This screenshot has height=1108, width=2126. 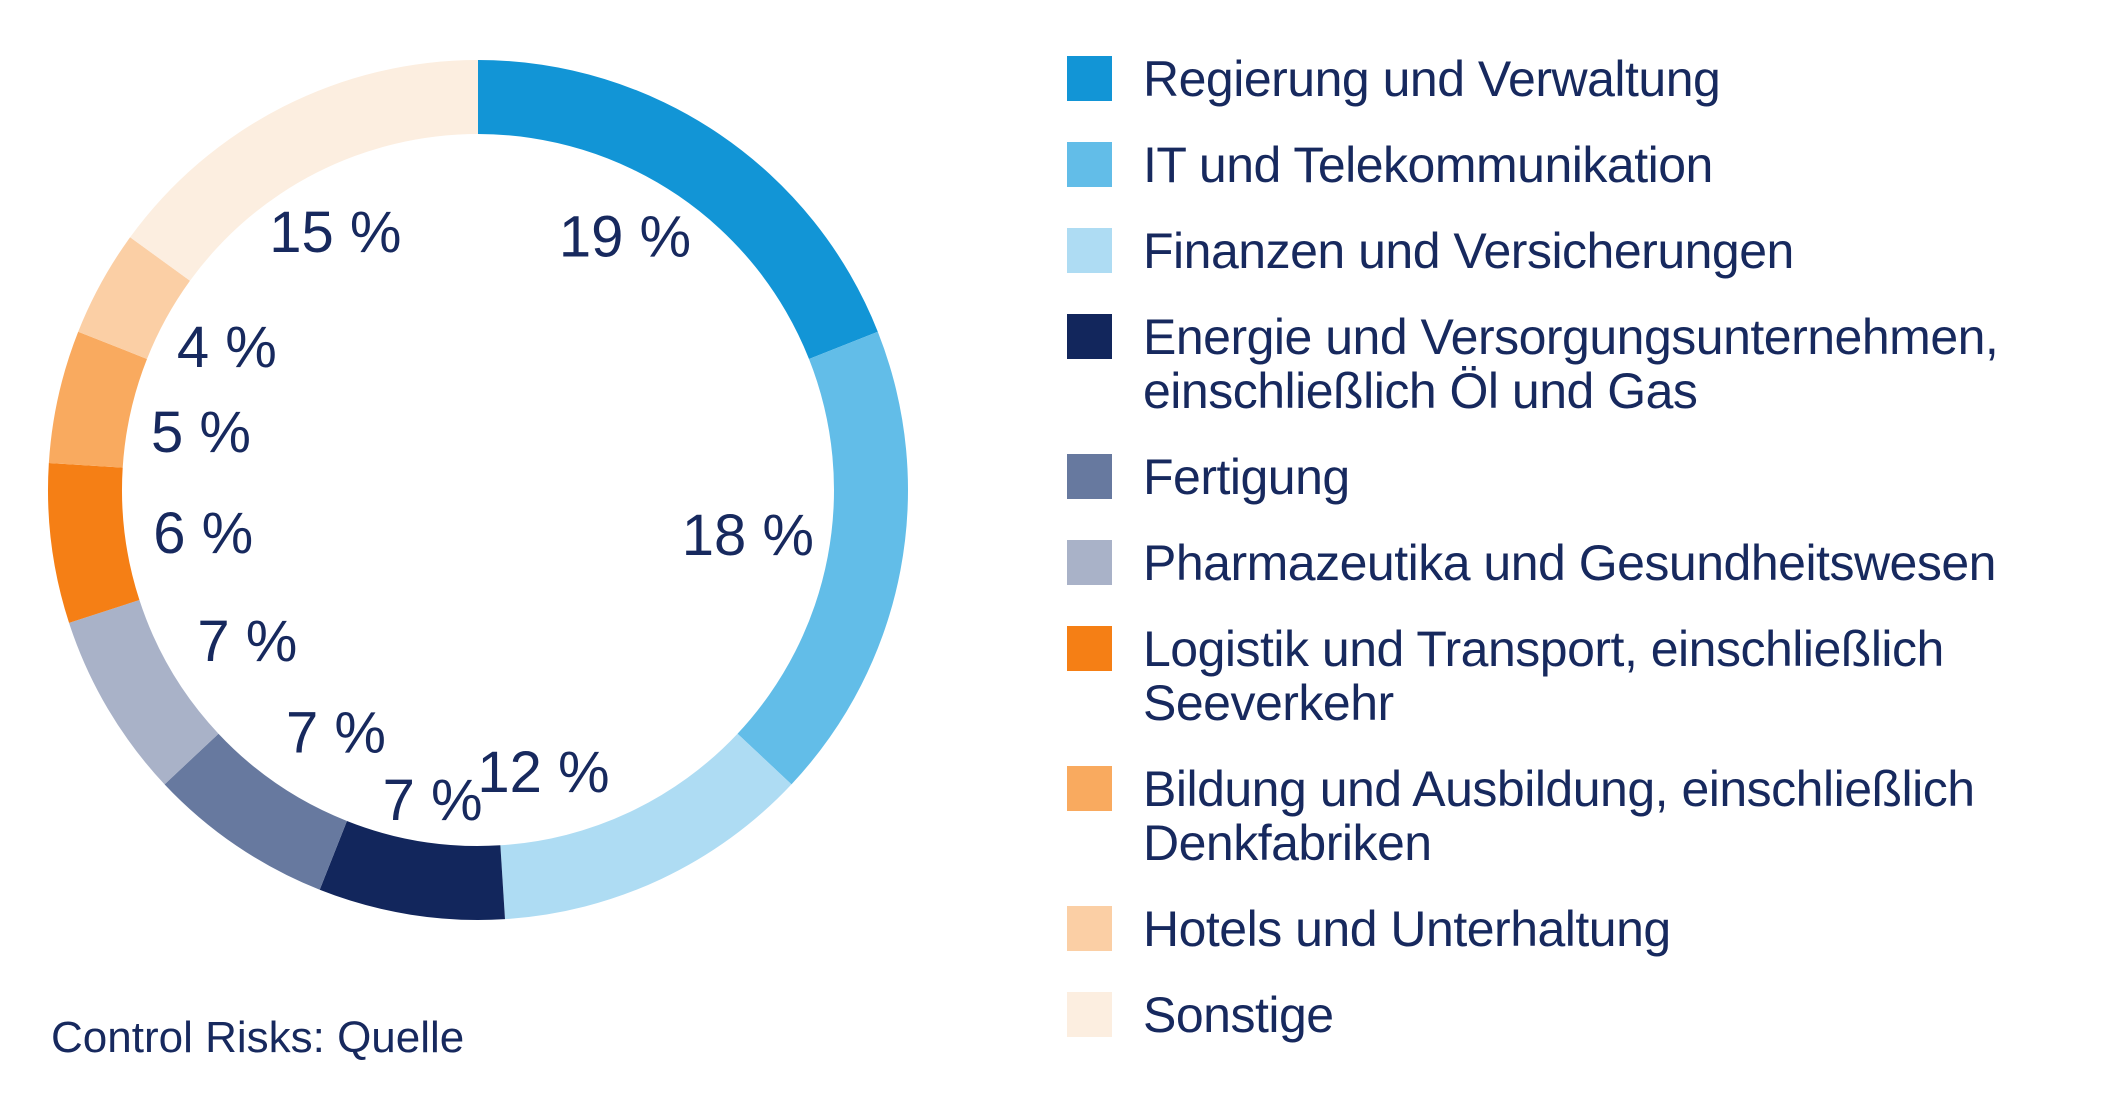 What do you see at coordinates (258, 1037) in the screenshot?
I see `source-label: Control Risks: Quelle` at bounding box center [258, 1037].